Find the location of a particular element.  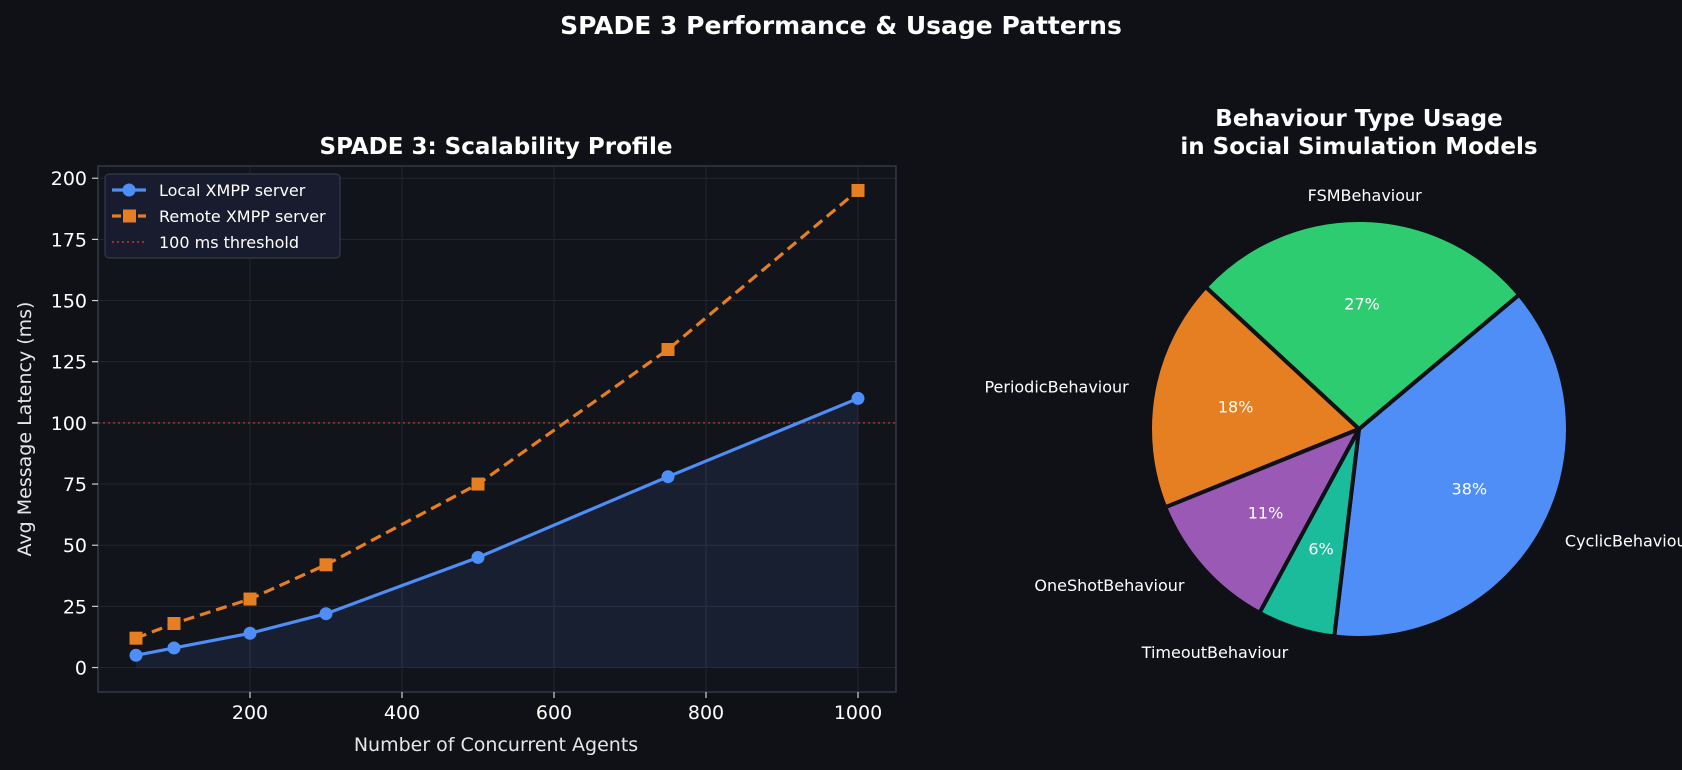

x-tick-label-3: 800 is located at coordinates (706, 713).